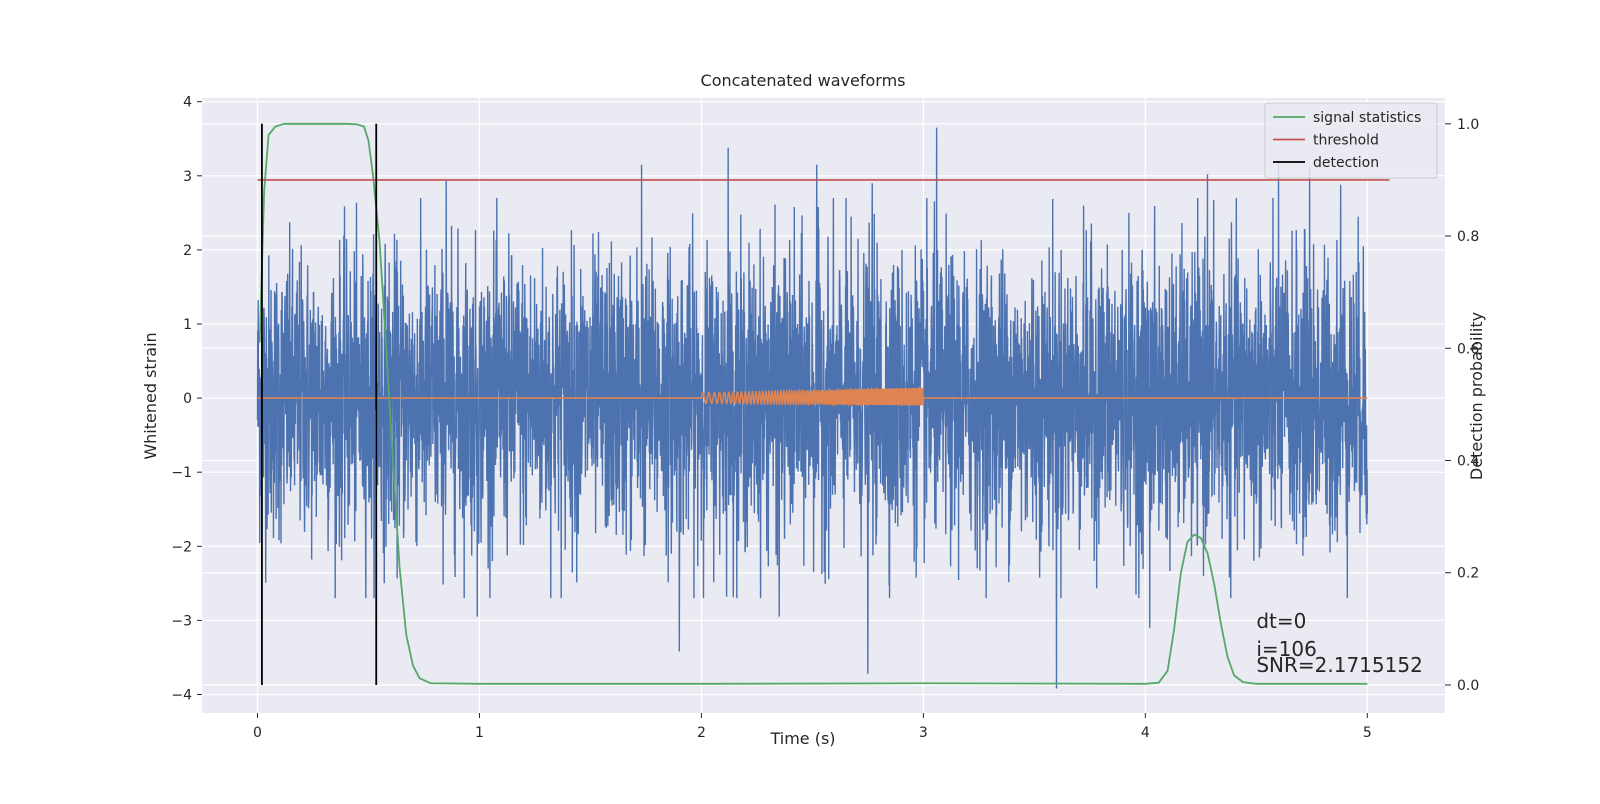 The image size is (1600, 804). Describe the element at coordinates (802, 738) in the screenshot. I see `x-axis-label: Time (s)` at that location.